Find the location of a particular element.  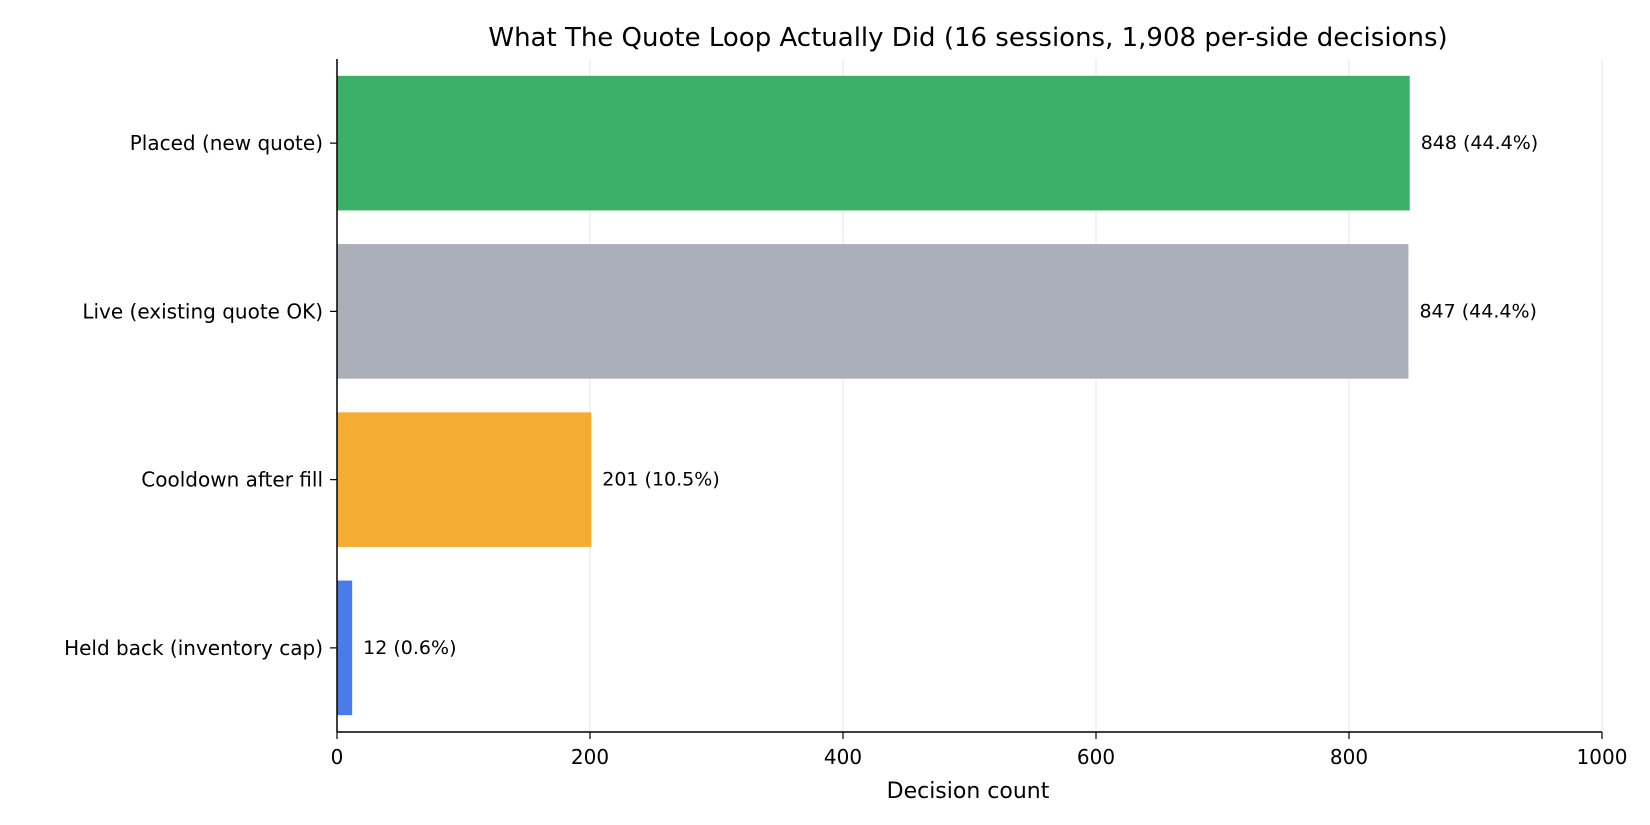

x-axis-title: Decision count is located at coordinates (968, 791).